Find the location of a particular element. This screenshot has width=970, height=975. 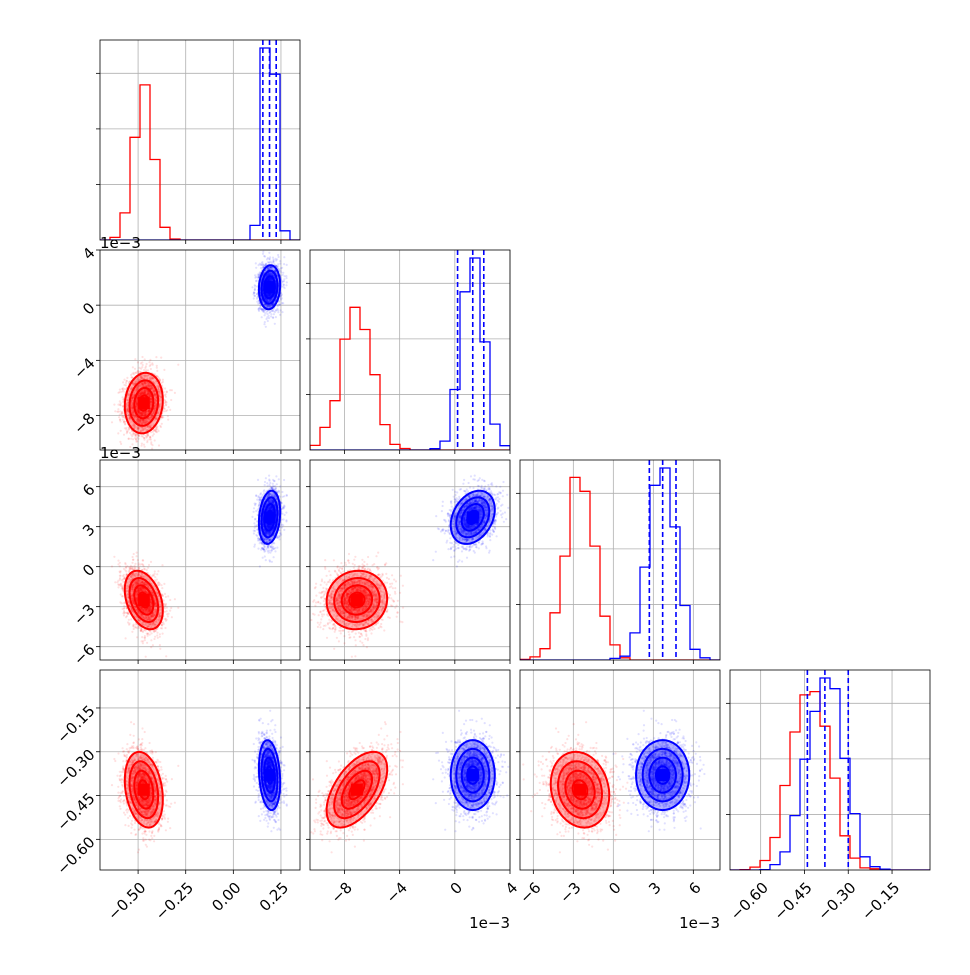

y-tick-label: 4 is located at coordinates (88, 253).